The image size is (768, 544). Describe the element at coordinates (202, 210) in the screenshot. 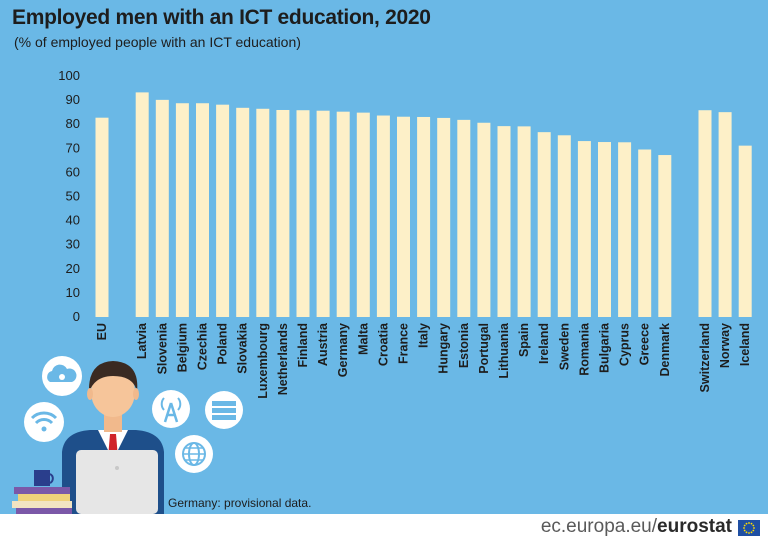

I see `bar-czechia` at that location.